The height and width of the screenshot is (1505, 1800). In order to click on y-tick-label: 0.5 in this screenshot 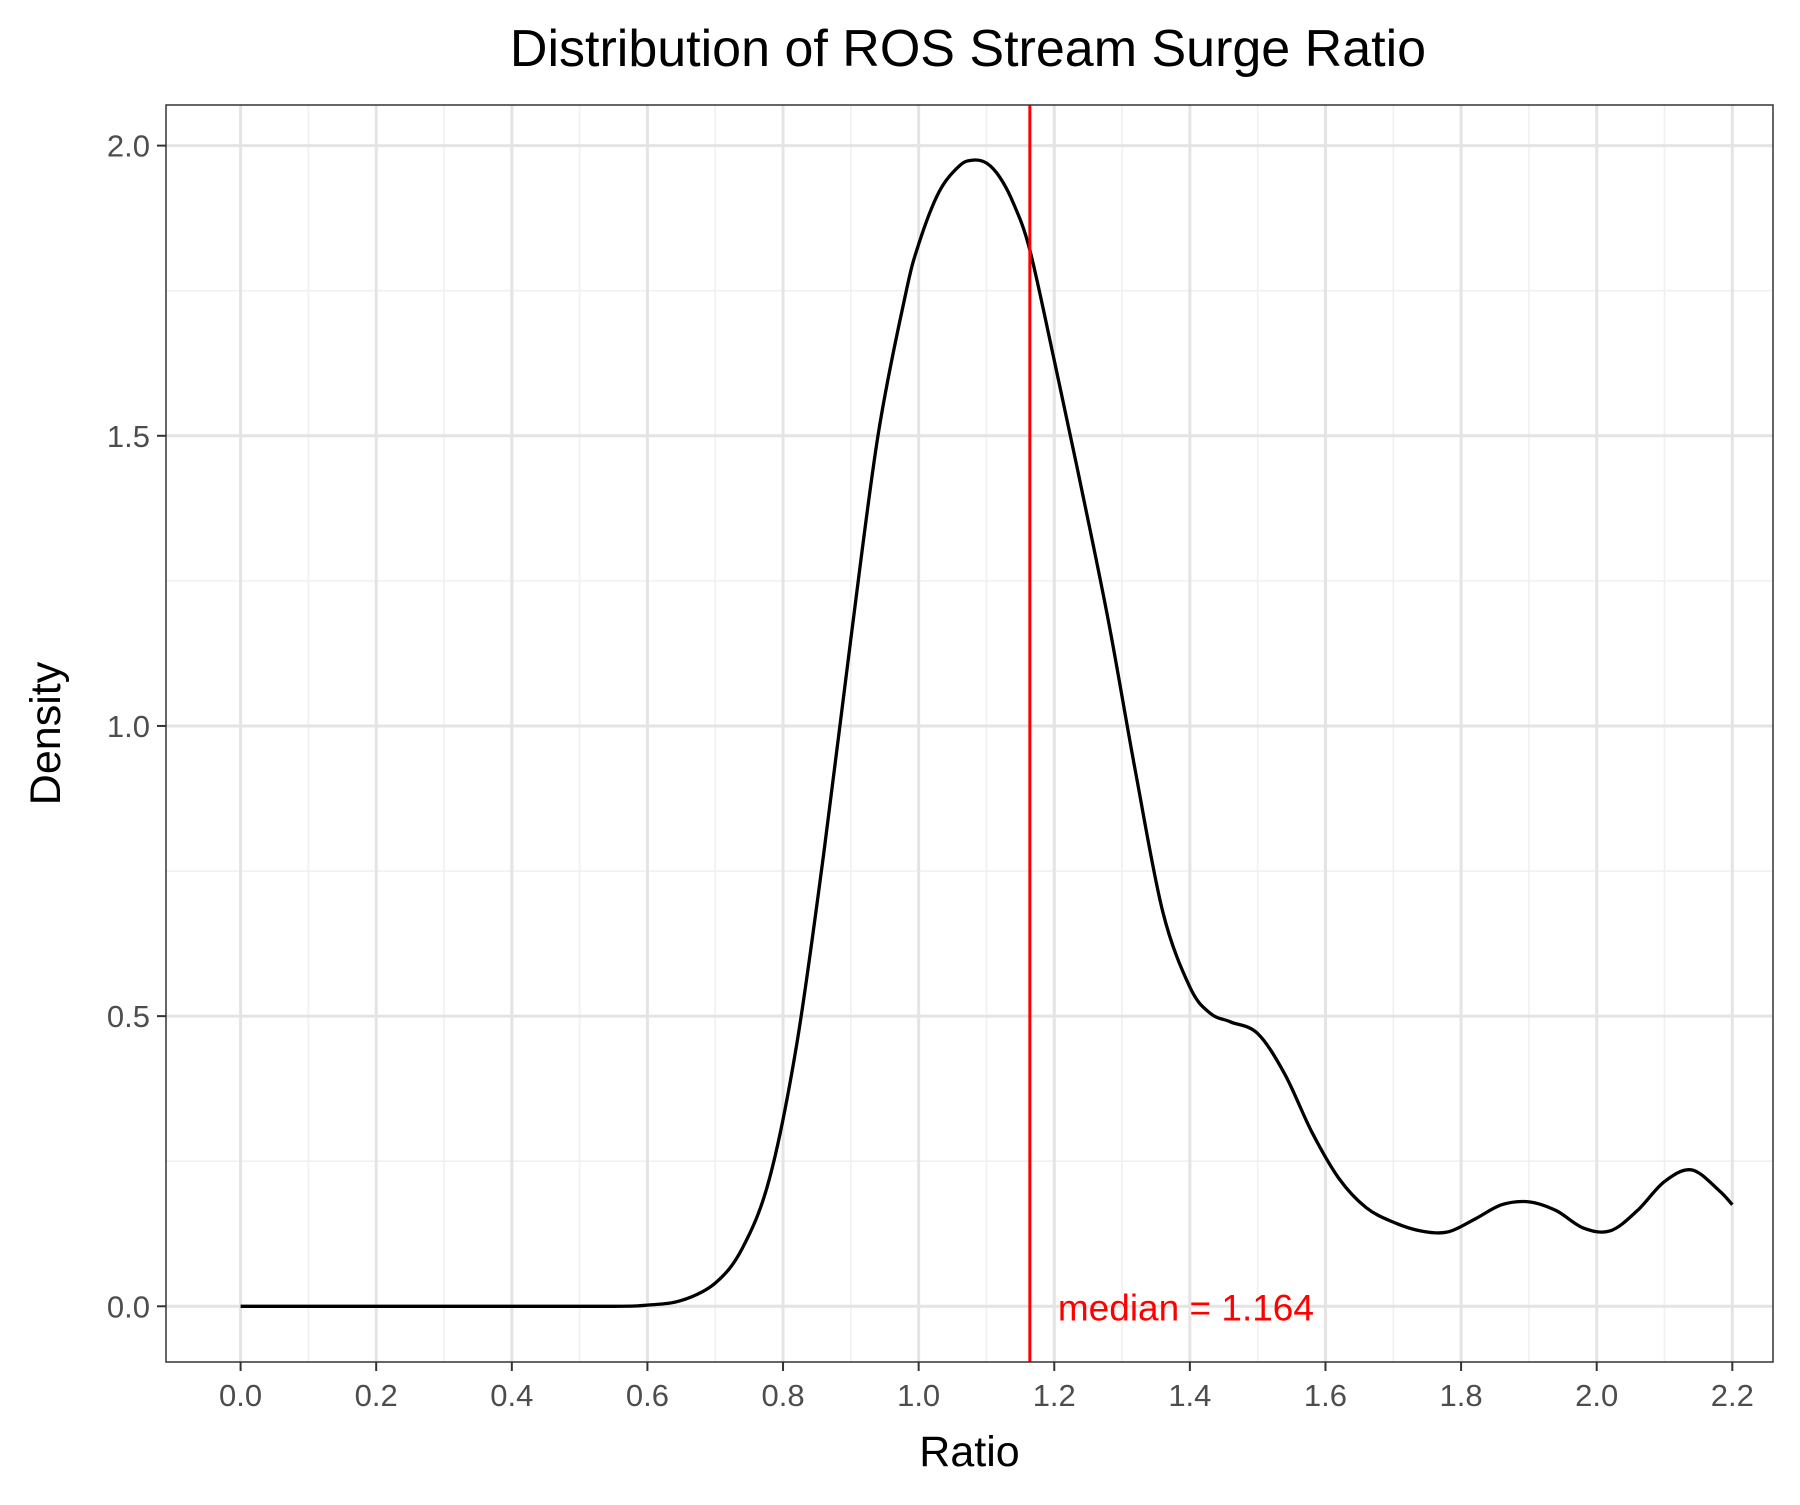, I will do `click(128, 1016)`.